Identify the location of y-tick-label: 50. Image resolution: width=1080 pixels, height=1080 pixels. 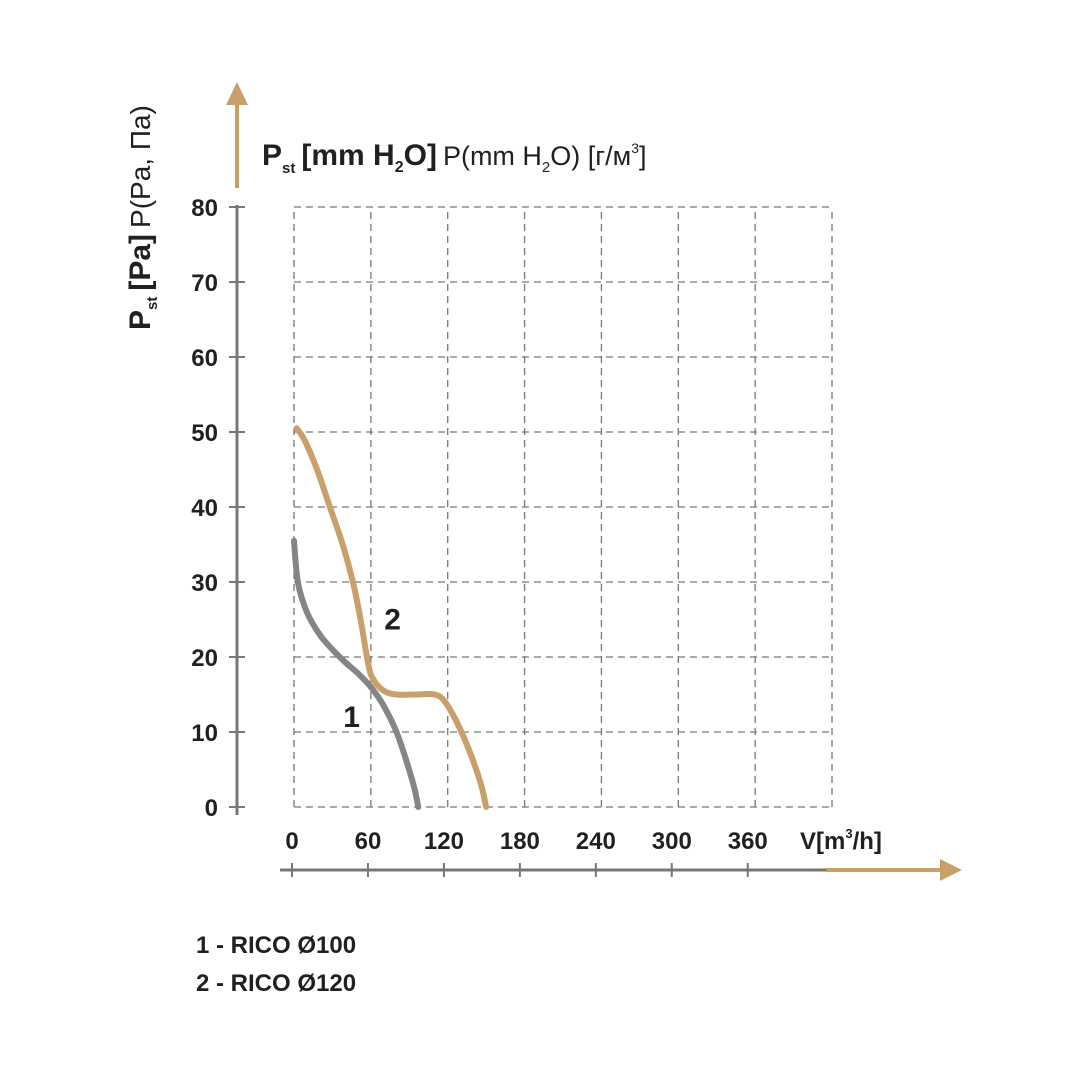
(204, 433).